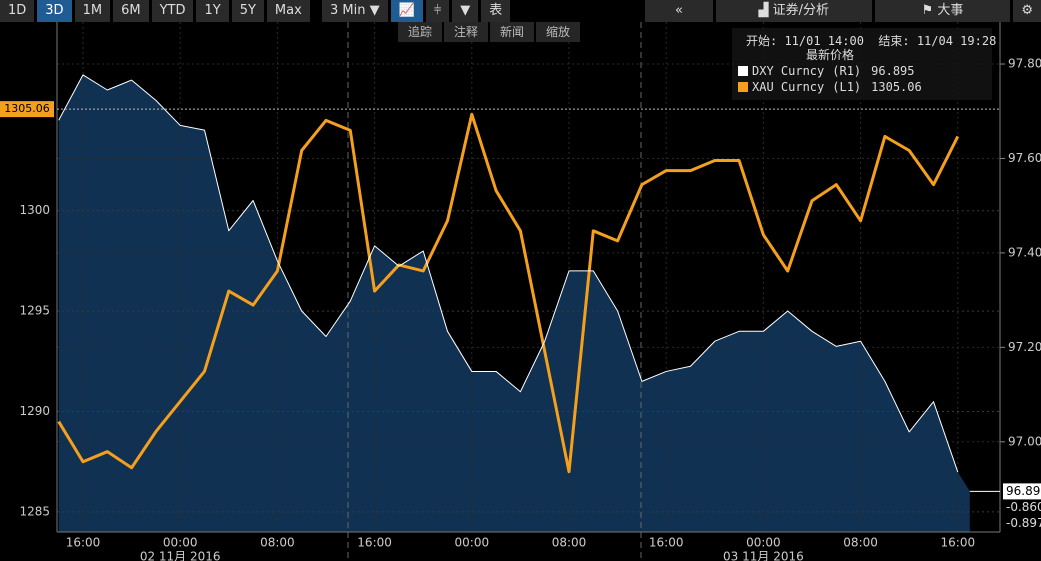 This screenshot has width=1041, height=561. I want to click on y2-tick-label: 97.00, so click(1024, 441).